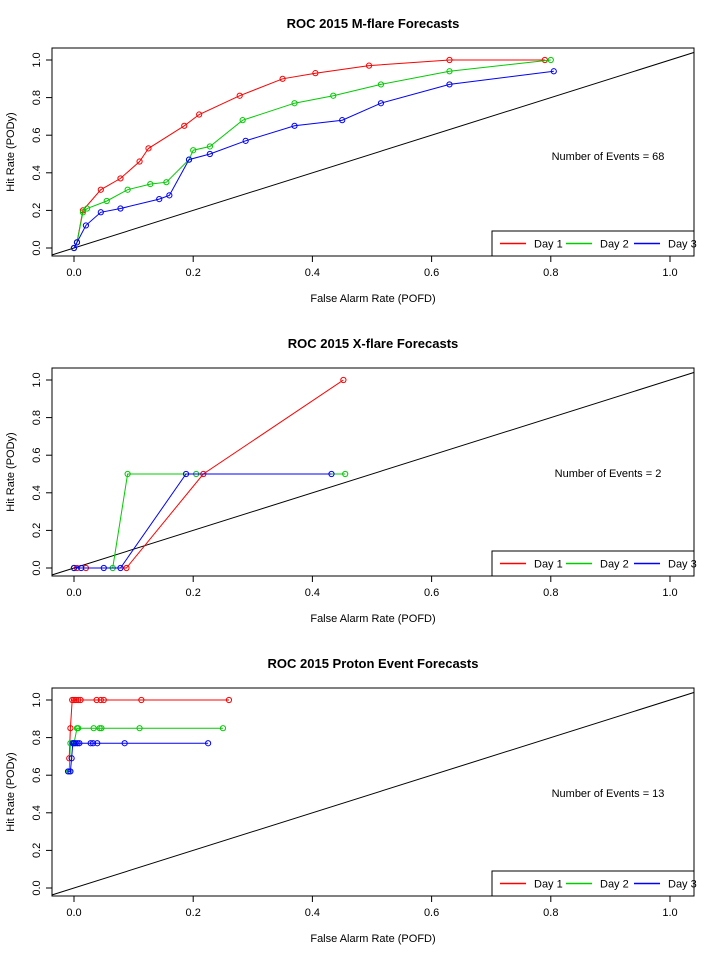 Image resolution: width=720 pixels, height=965 pixels. Describe the element at coordinates (608, 474) in the screenshot. I see `events-annotation: Number of Events = 2` at that location.